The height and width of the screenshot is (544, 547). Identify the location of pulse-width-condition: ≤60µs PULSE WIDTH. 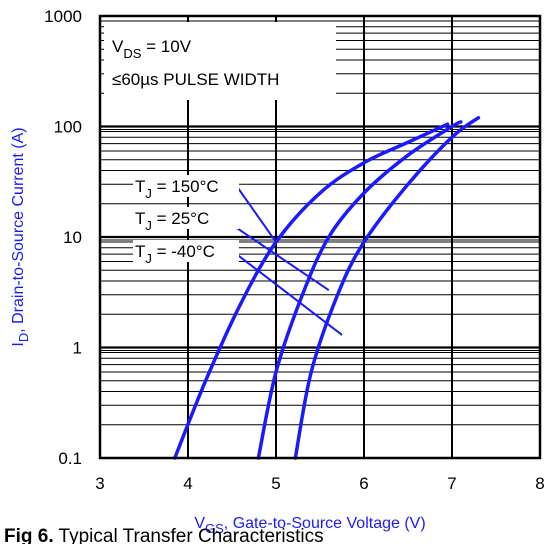
(195, 79).